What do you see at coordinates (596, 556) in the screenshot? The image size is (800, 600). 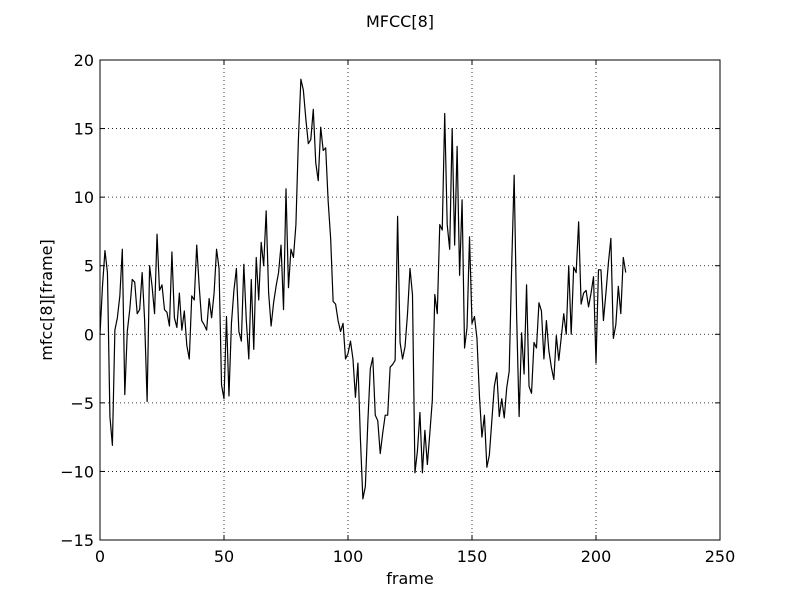 I see `x-tick-label: 200` at bounding box center [596, 556].